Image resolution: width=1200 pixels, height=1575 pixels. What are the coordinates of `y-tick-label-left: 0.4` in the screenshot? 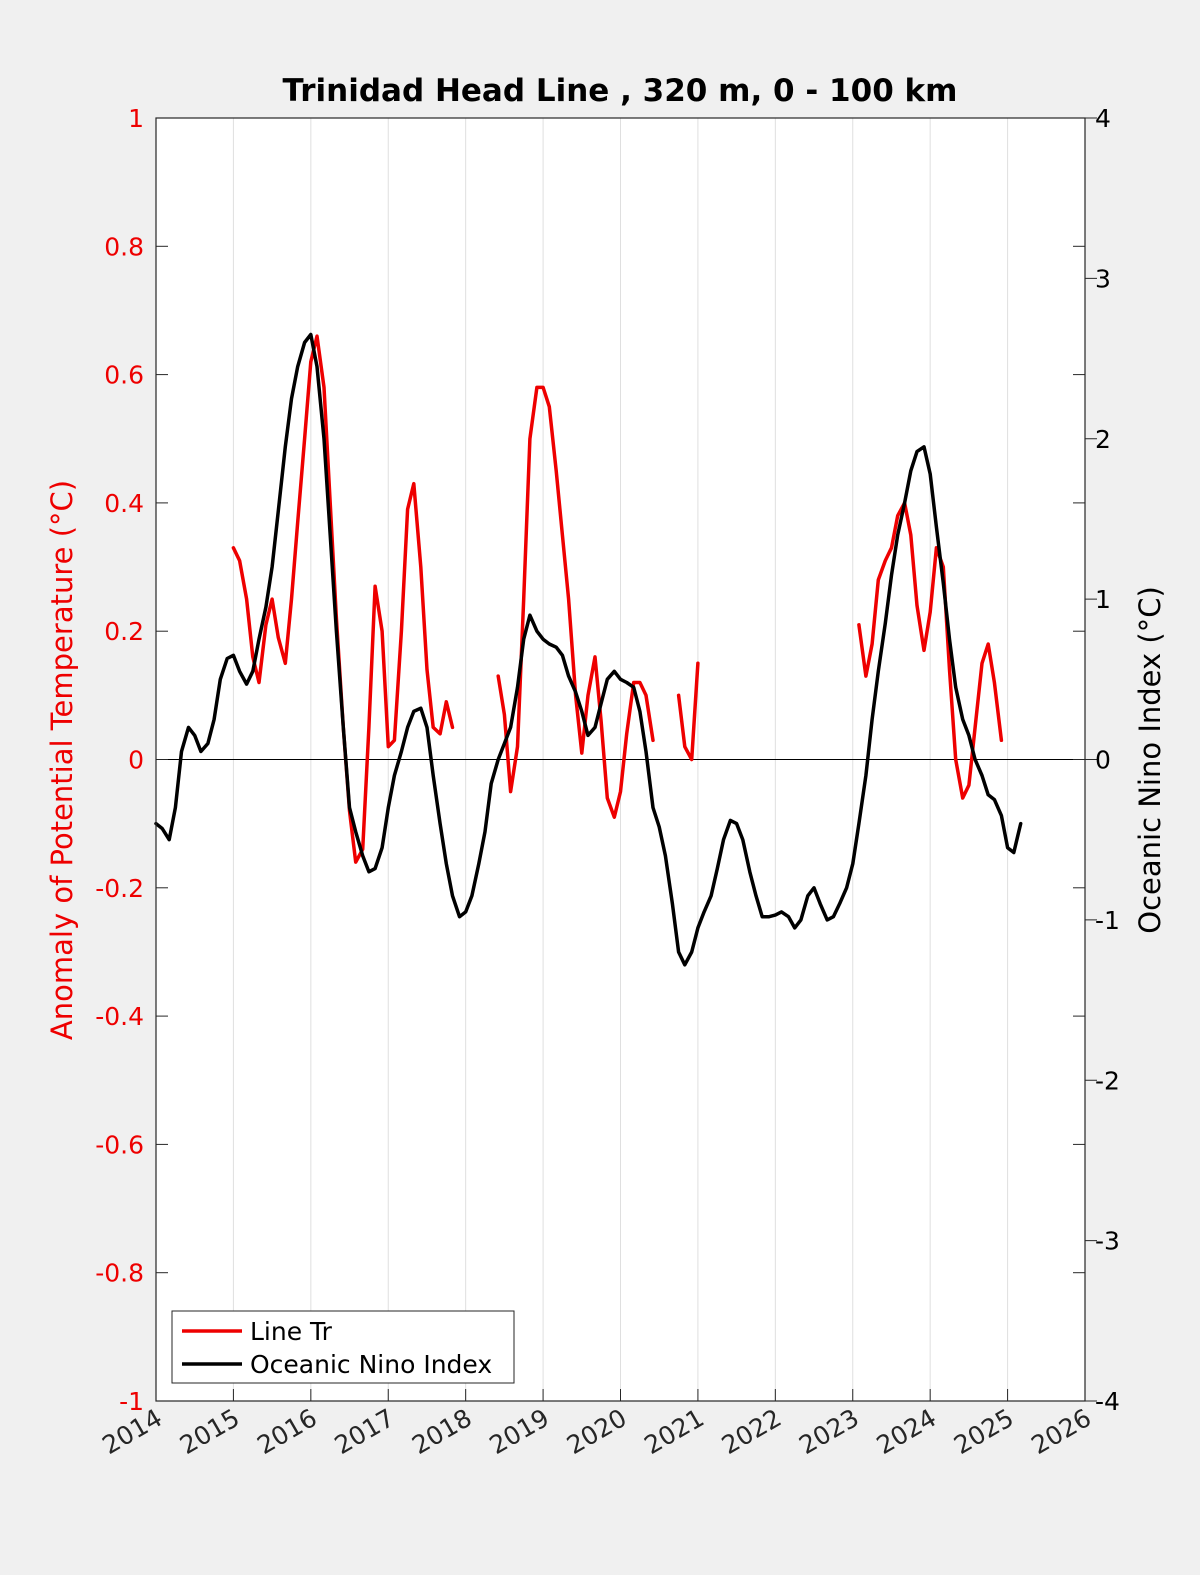 It's located at (124, 503).